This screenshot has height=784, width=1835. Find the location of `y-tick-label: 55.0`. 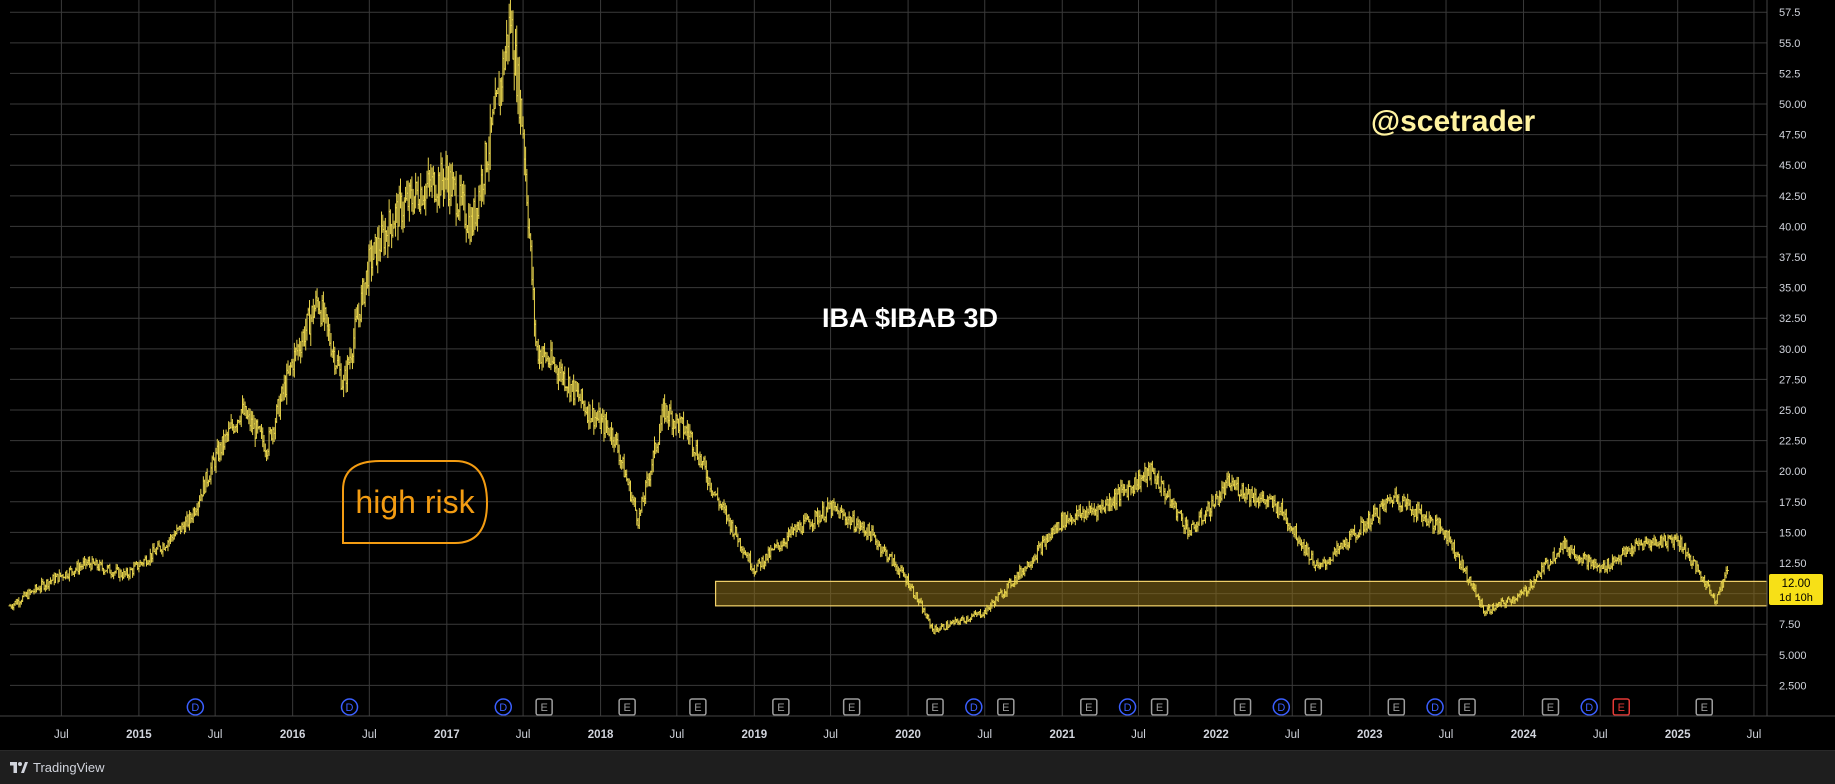

y-tick-label: 55.0 is located at coordinates (1789, 44).